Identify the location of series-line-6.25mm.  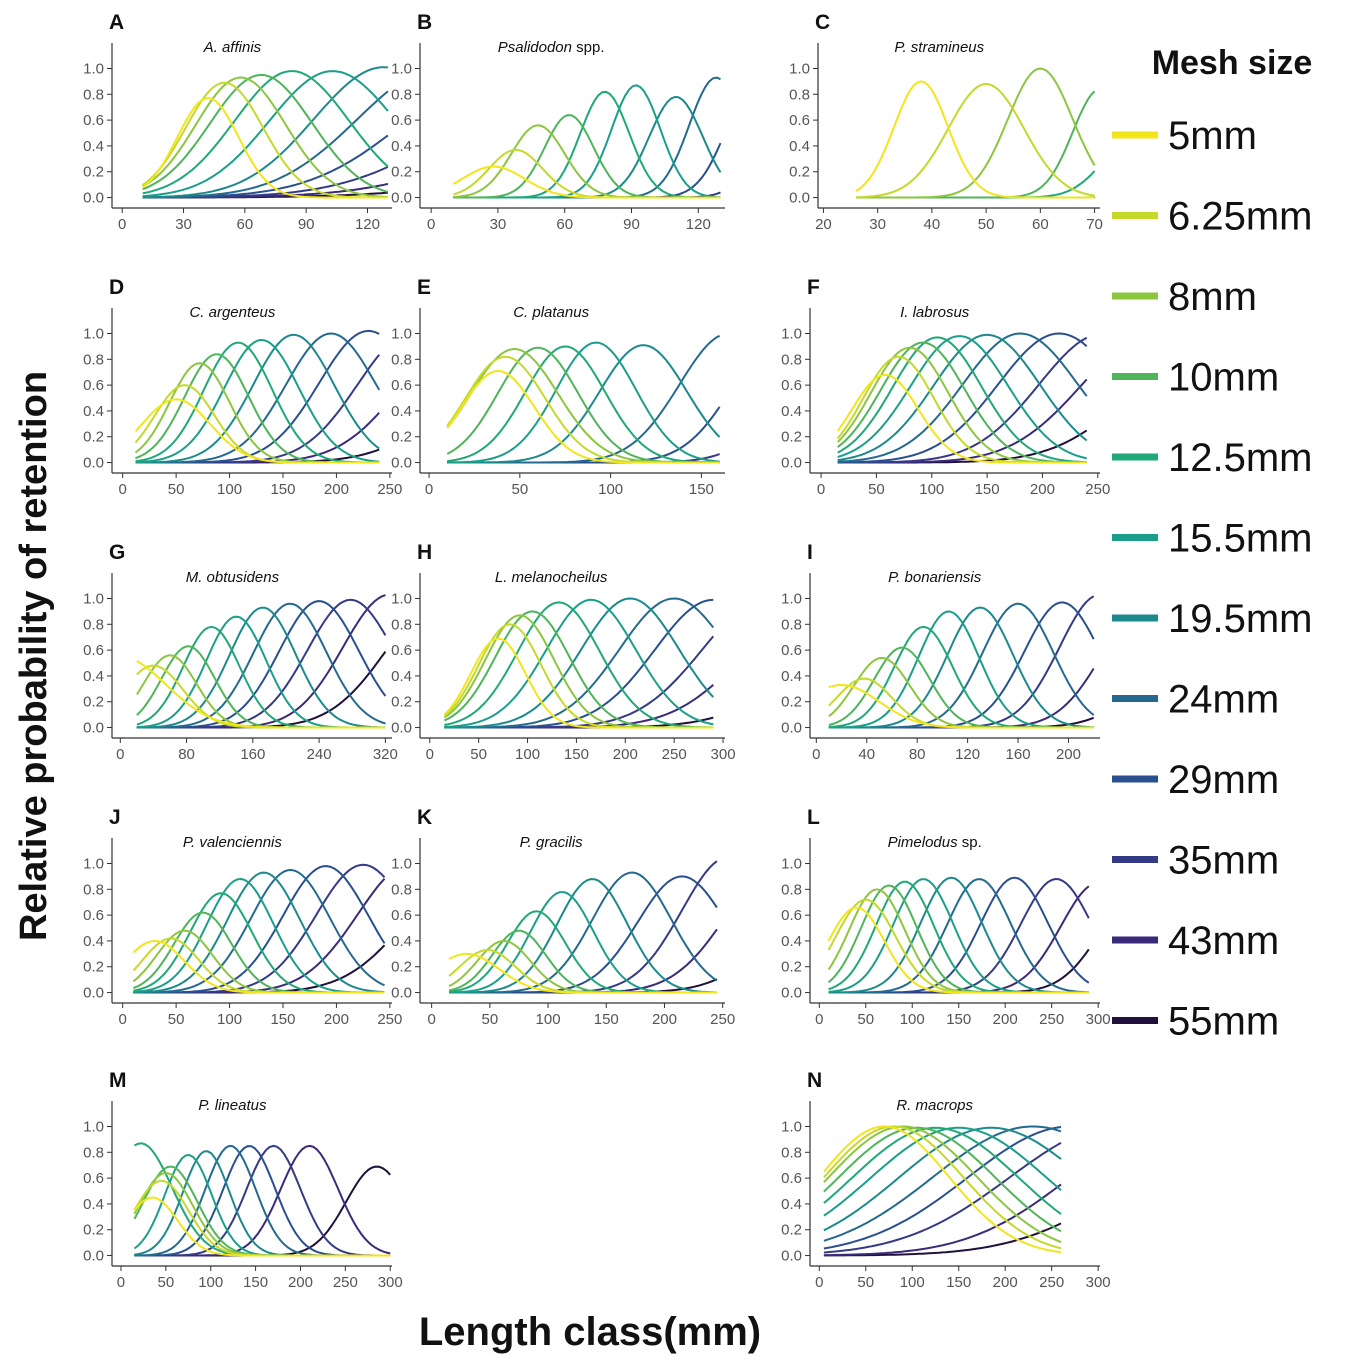
(587, 173).